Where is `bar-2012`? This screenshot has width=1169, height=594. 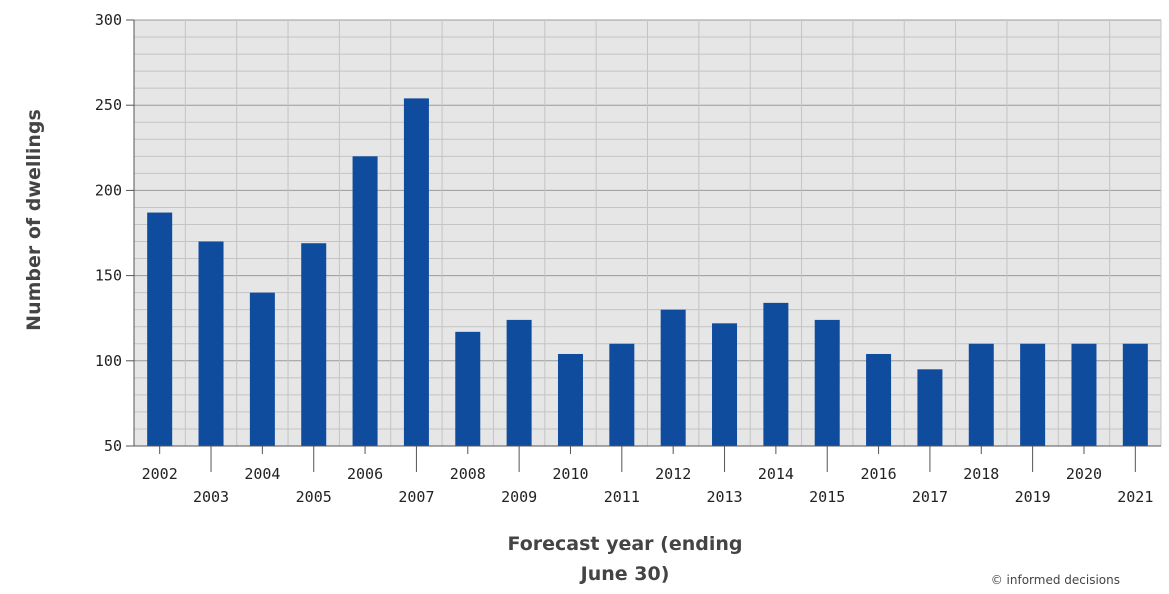
bar-2012 is located at coordinates (673, 377).